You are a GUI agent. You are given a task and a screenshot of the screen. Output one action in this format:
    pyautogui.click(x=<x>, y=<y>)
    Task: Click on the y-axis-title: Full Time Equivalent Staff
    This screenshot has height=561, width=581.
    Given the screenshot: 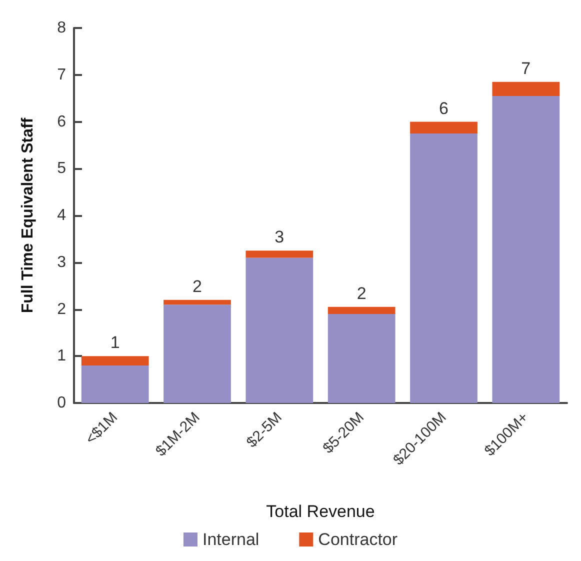 What is the action you would take?
    pyautogui.click(x=28, y=215)
    